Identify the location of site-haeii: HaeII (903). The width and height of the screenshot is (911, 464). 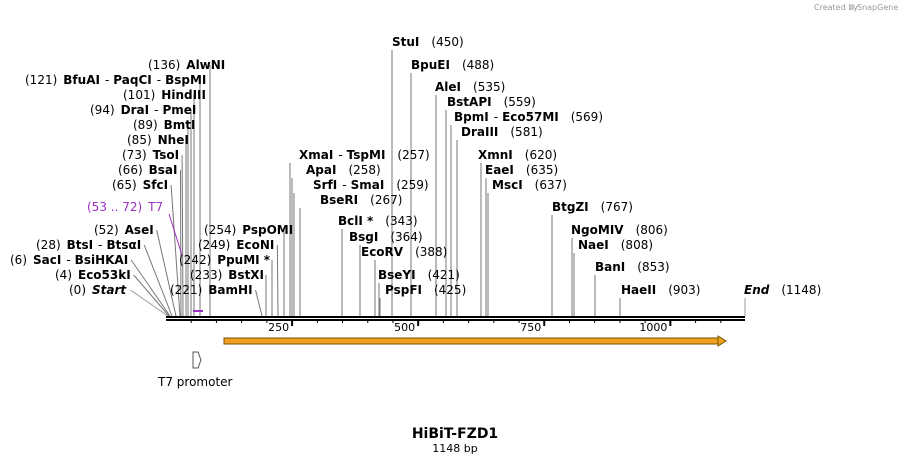
(661, 290).